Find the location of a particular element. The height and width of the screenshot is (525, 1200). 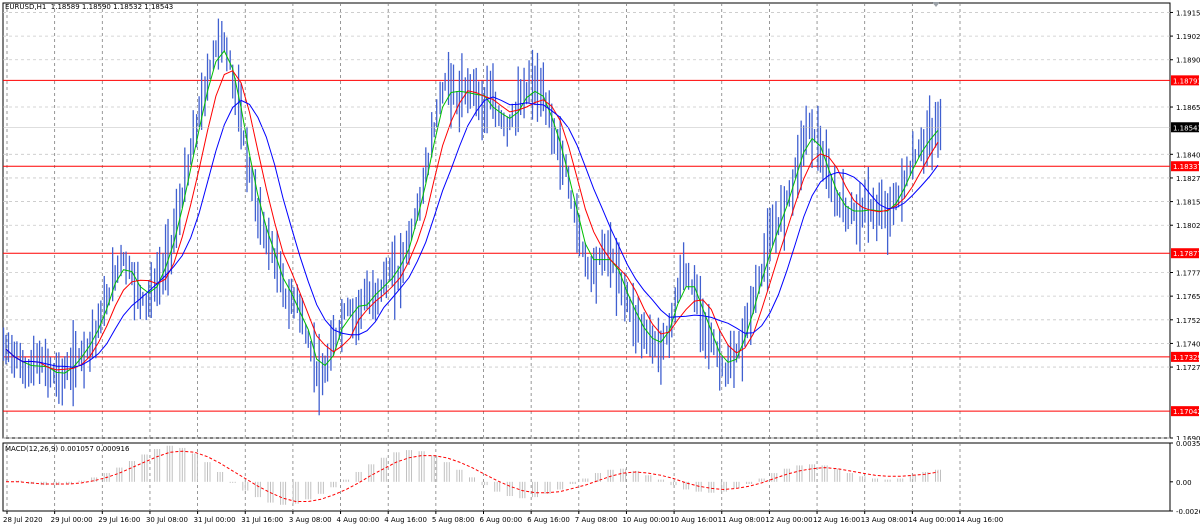

time-tick-label: 29 Jul 16:00 is located at coordinates (119, 520).